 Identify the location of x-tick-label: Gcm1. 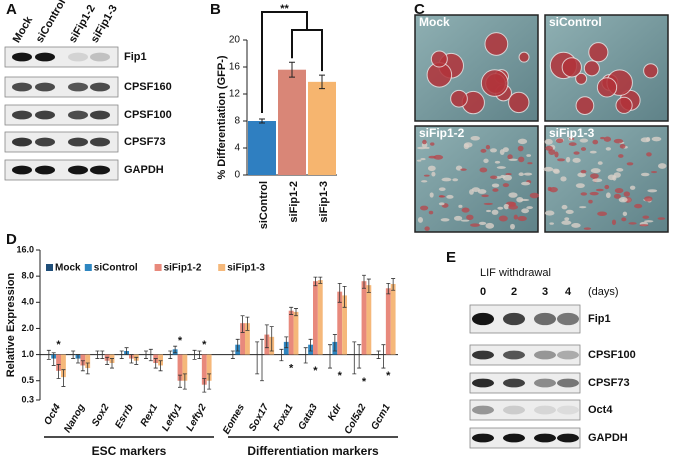
(381, 417).